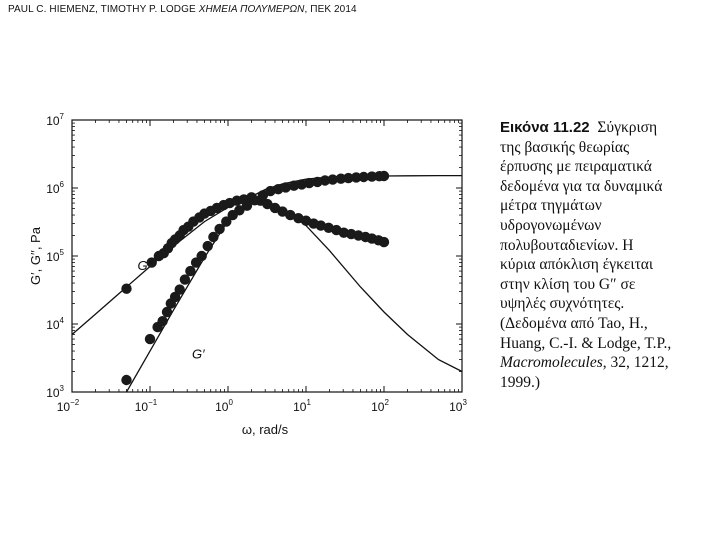 The image size is (720, 540). I want to click on caption-line-9: στην κλίση του G″ σε, so click(568, 284).